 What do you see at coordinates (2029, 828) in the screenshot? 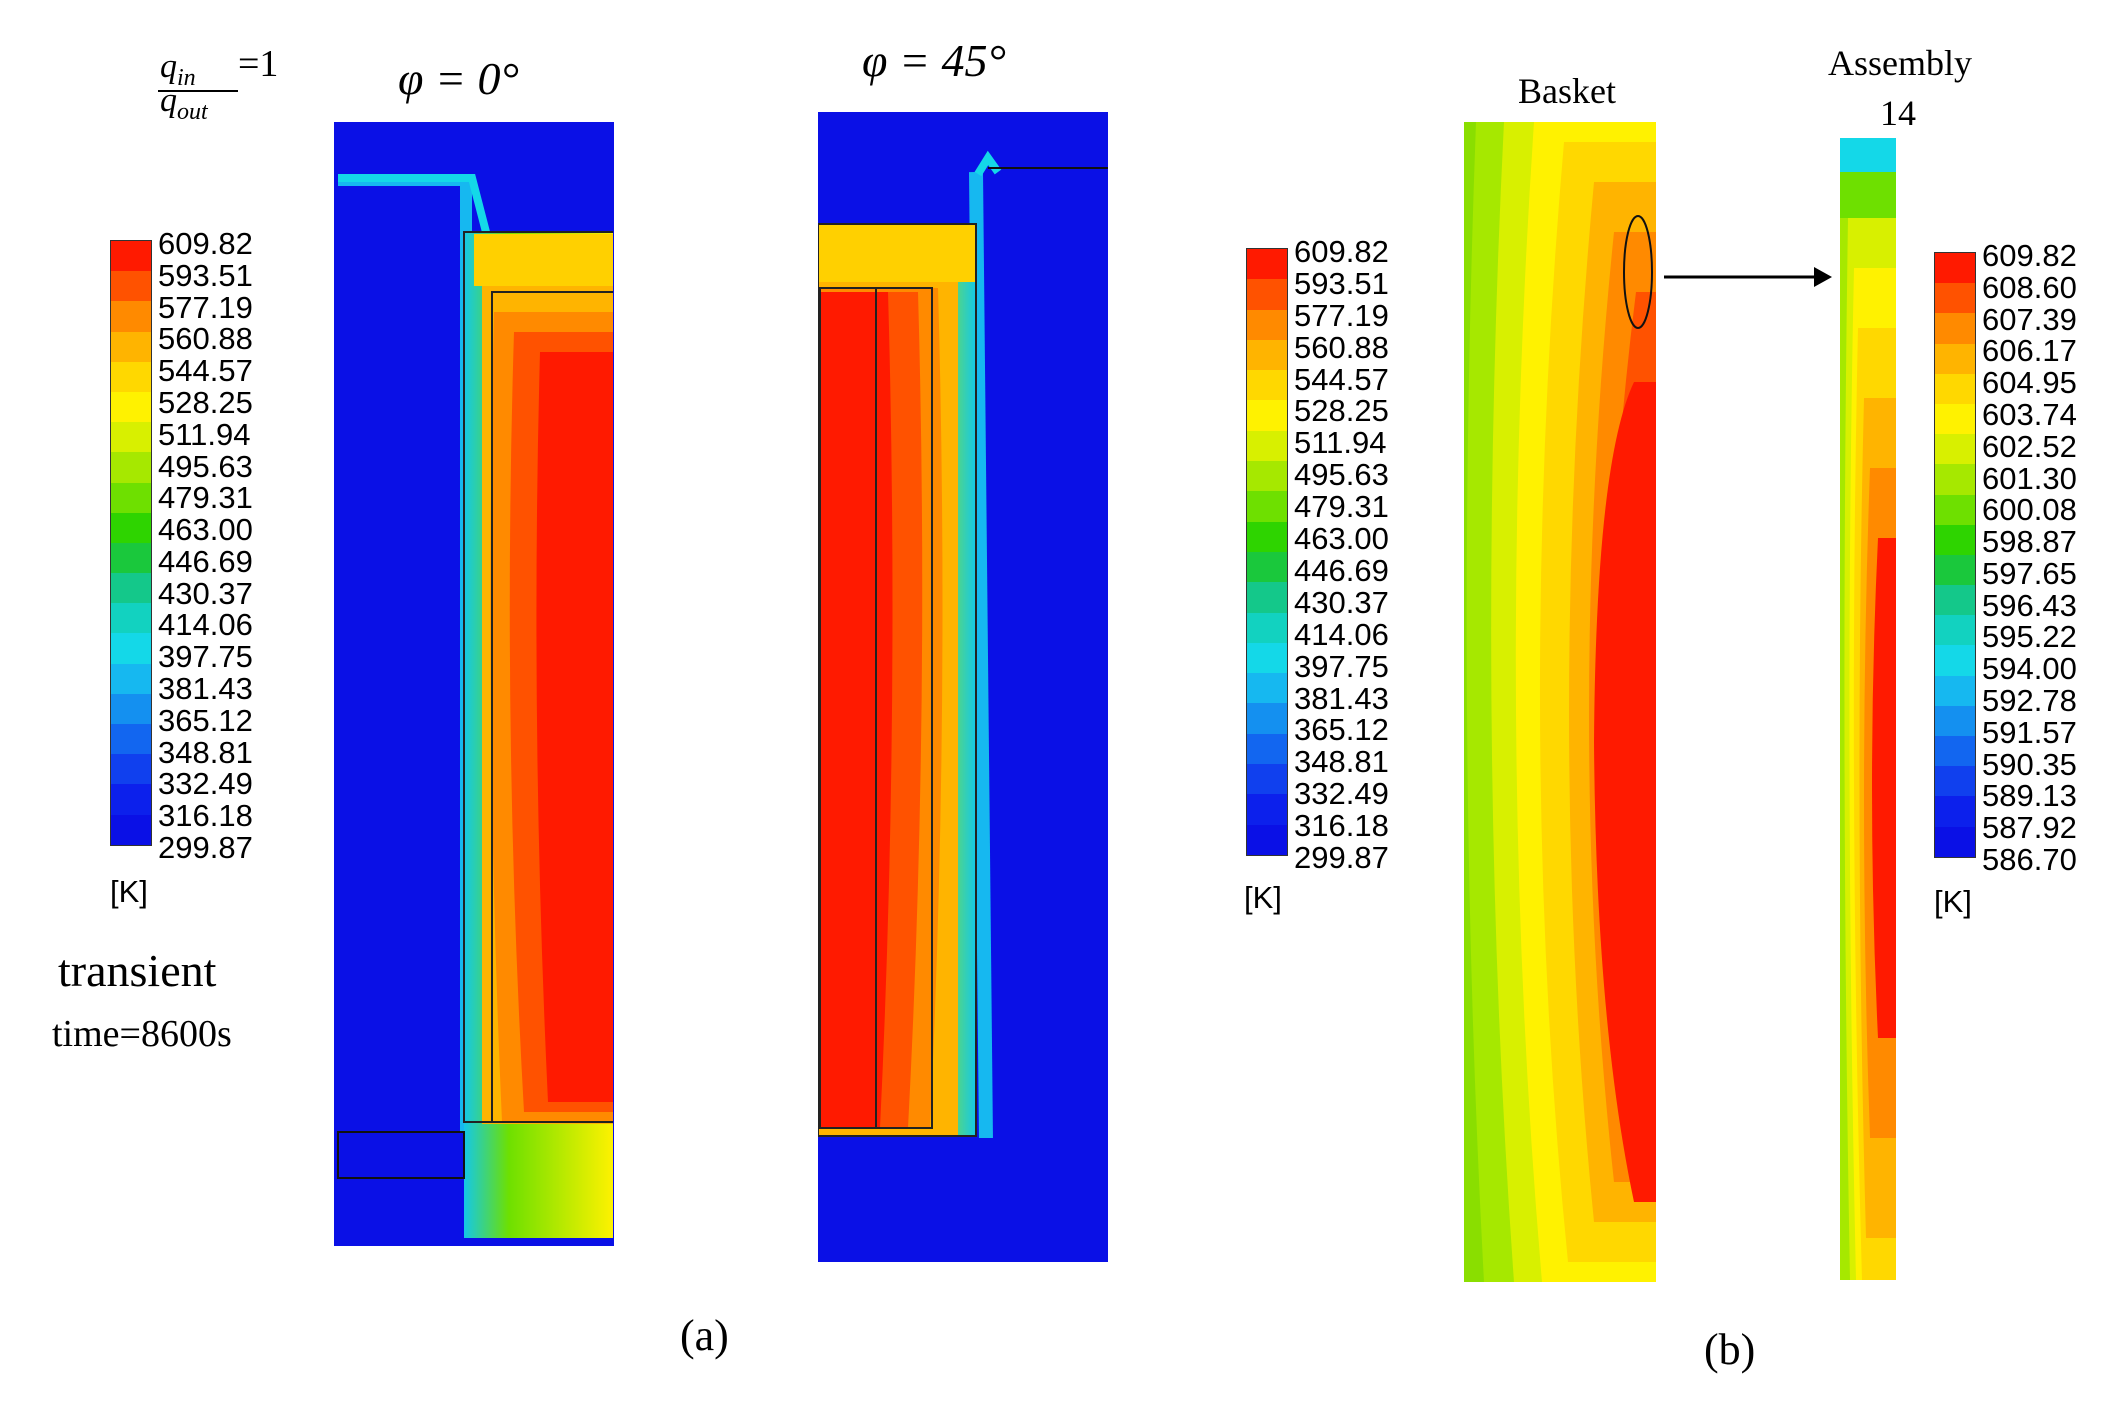
I see `colorbar-tick-label: 587.92` at bounding box center [2029, 828].